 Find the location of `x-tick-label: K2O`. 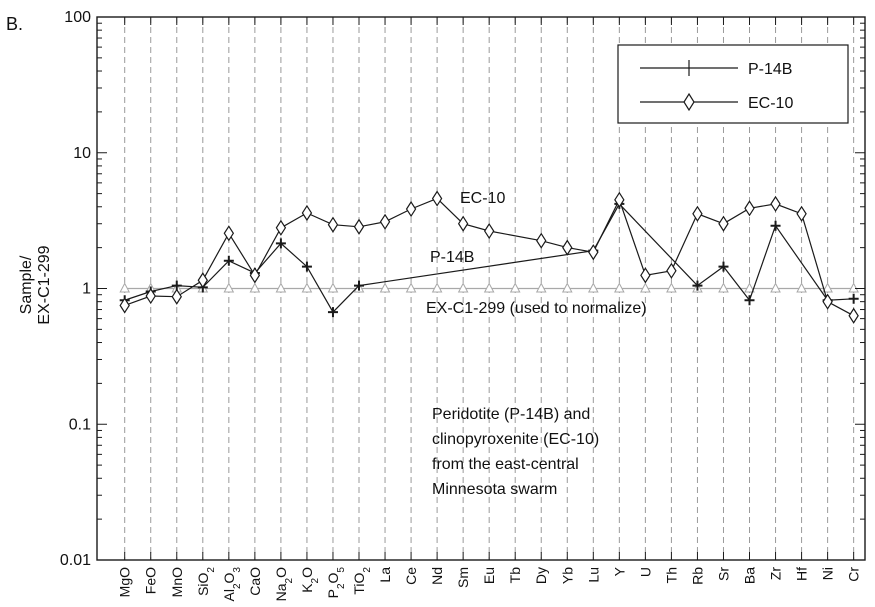

x-tick-label: K2O is located at coordinates (310, 580).